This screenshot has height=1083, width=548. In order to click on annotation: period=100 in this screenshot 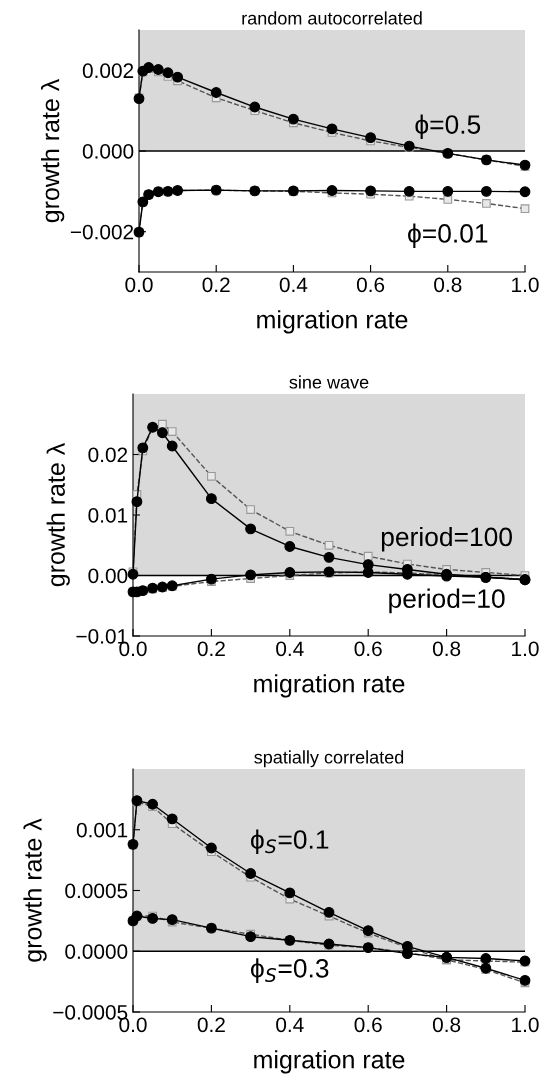, I will do `click(446, 539)`.